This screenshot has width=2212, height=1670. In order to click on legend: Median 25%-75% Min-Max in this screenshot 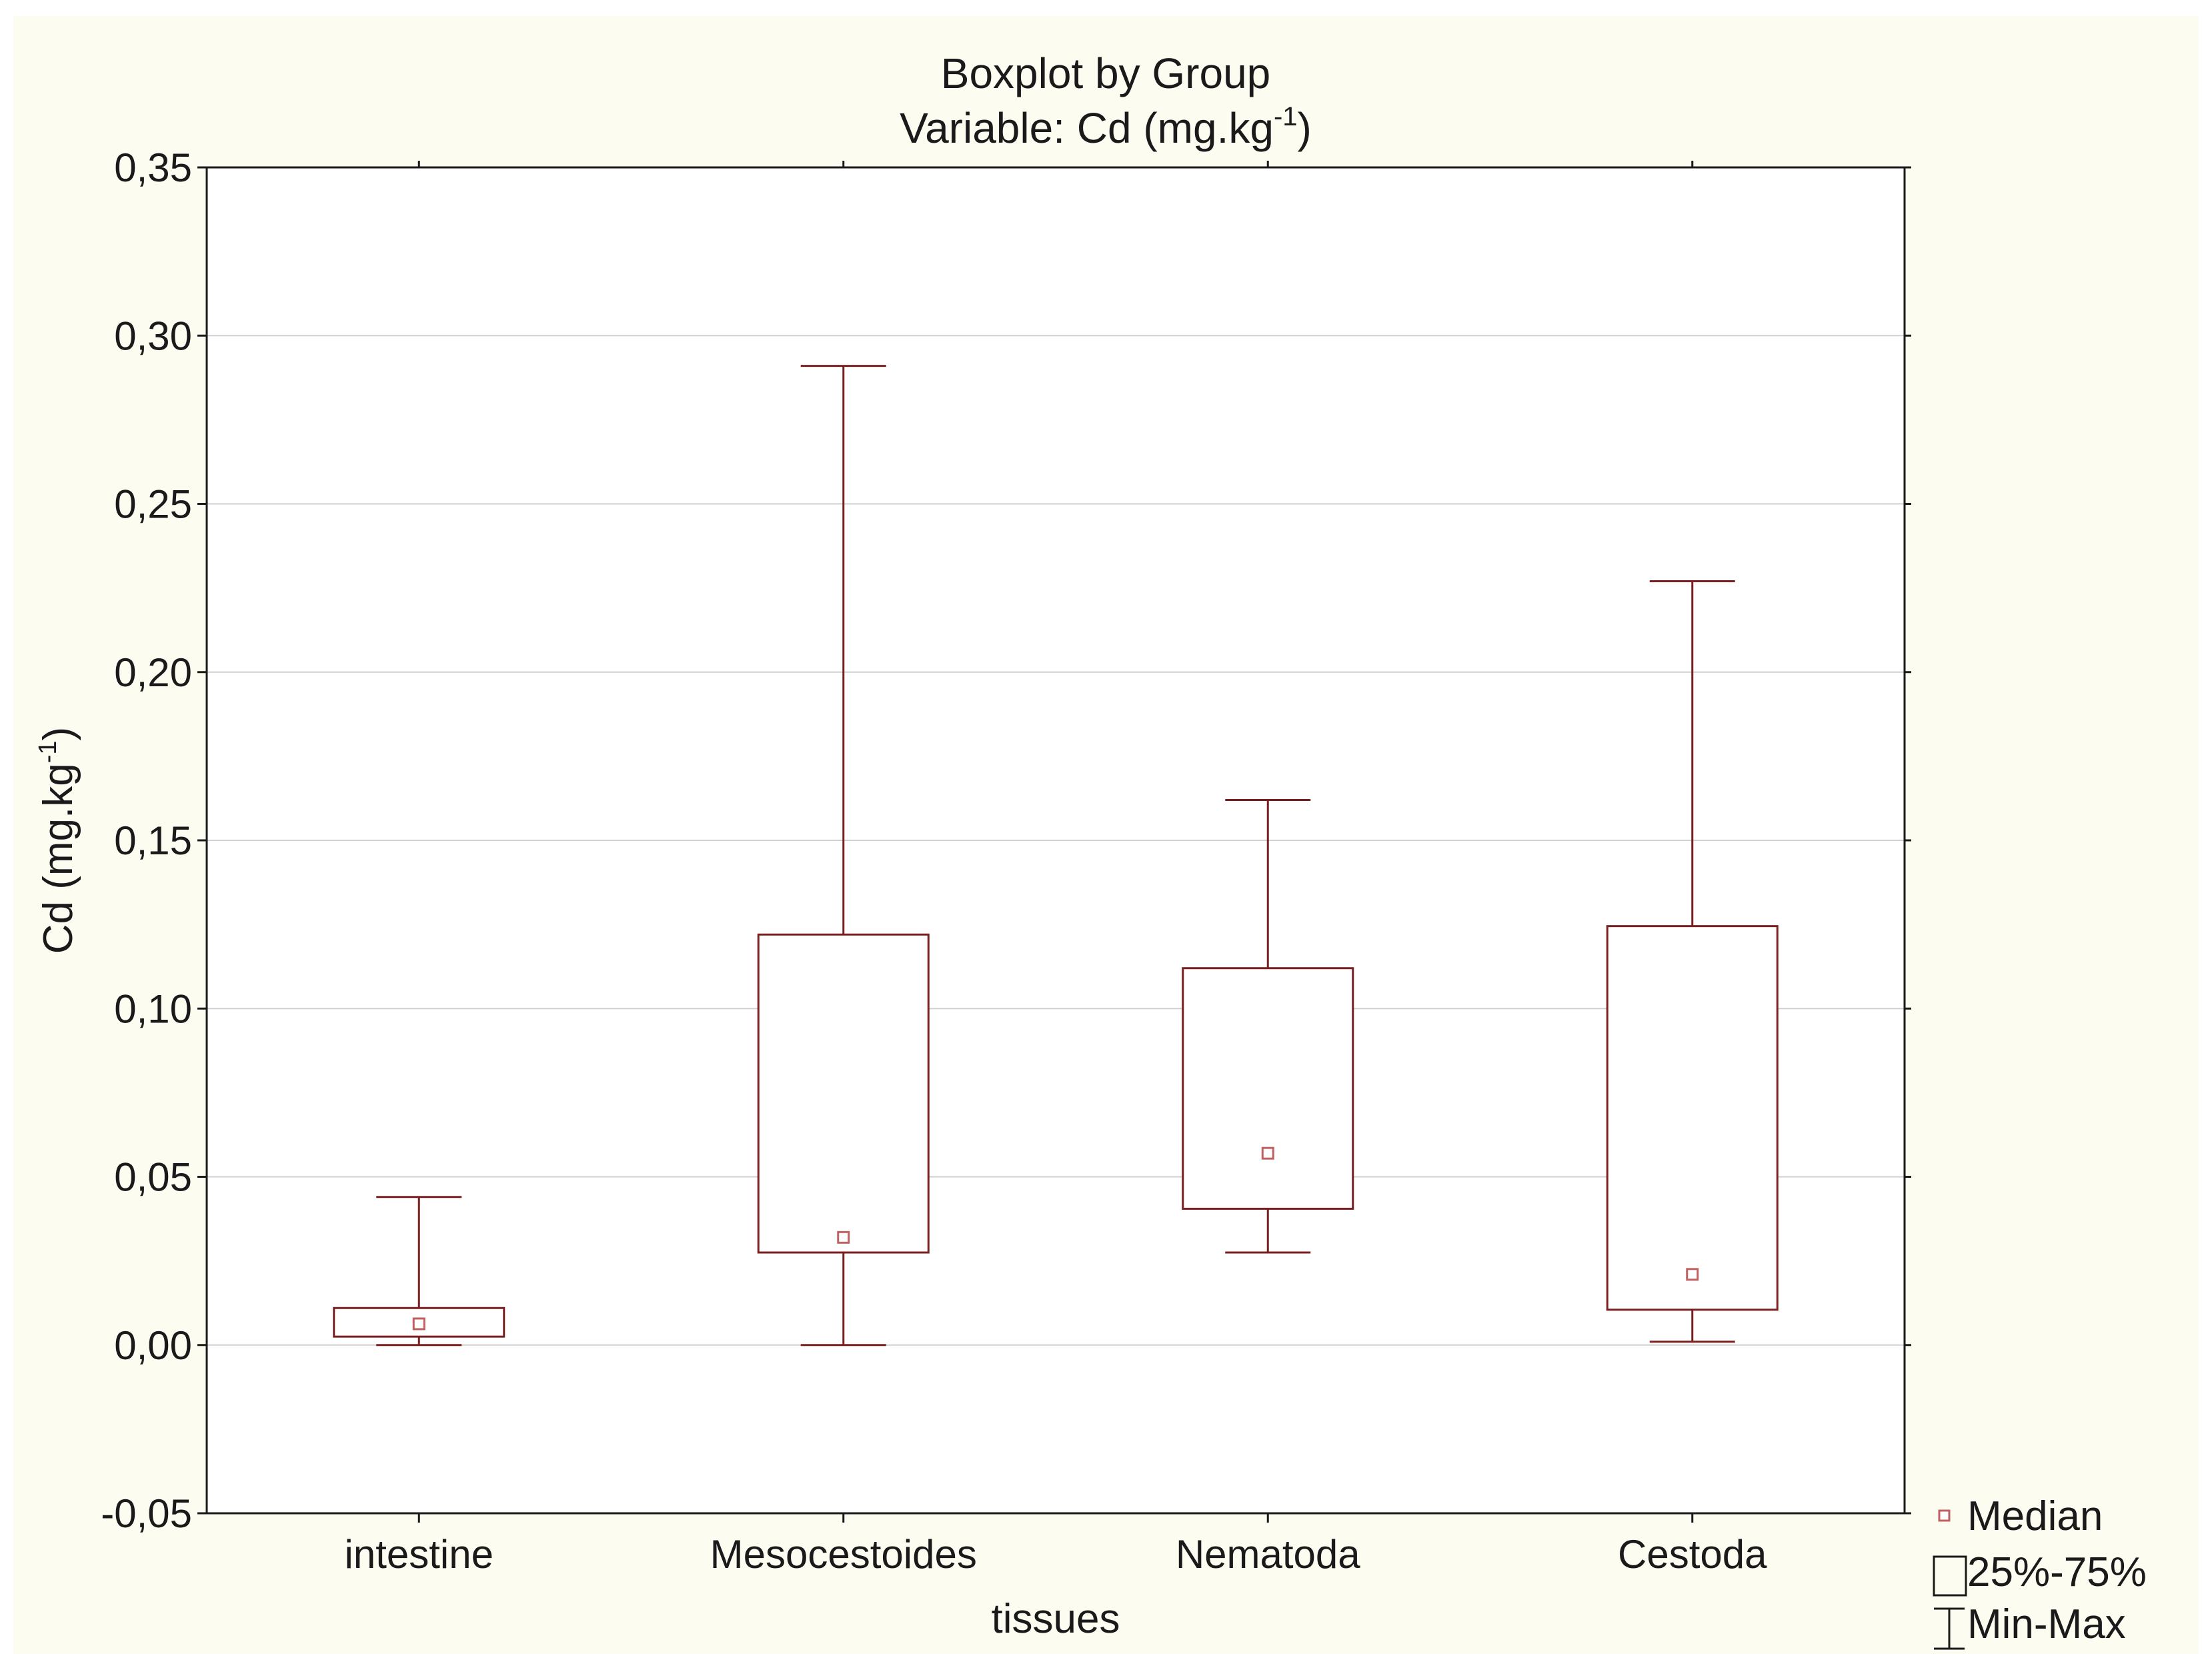, I will do `click(2040, 1572)`.